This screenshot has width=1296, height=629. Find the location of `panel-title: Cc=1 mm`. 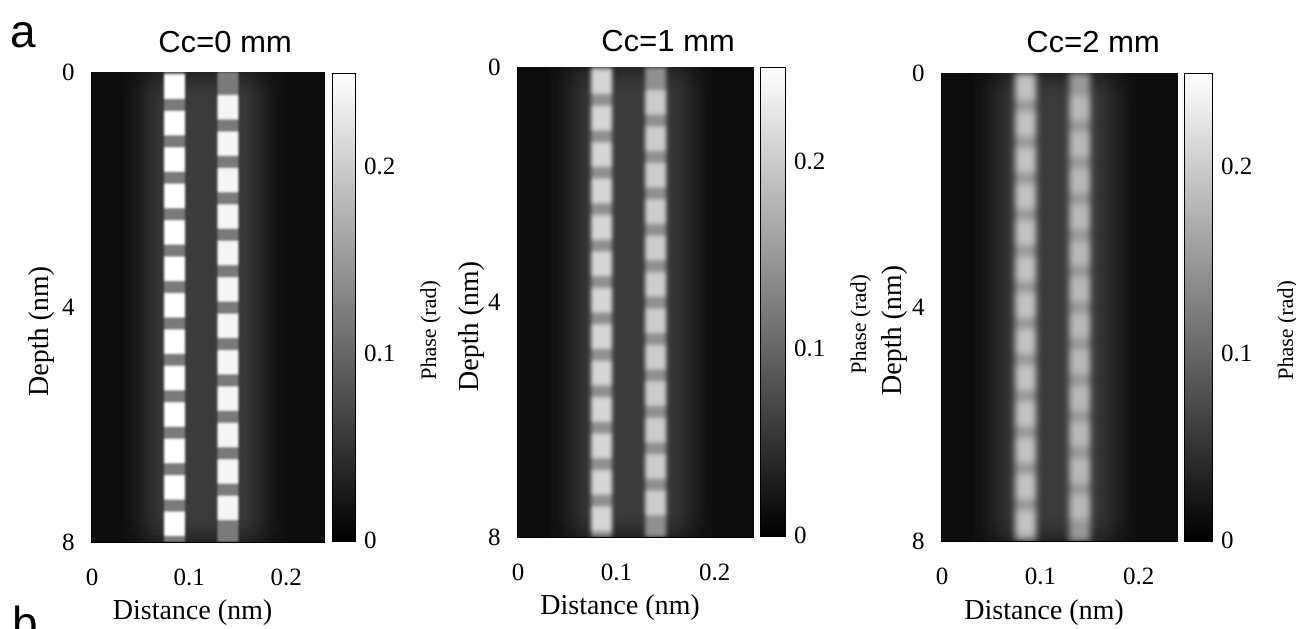

panel-title: Cc=1 mm is located at coordinates (668, 40).